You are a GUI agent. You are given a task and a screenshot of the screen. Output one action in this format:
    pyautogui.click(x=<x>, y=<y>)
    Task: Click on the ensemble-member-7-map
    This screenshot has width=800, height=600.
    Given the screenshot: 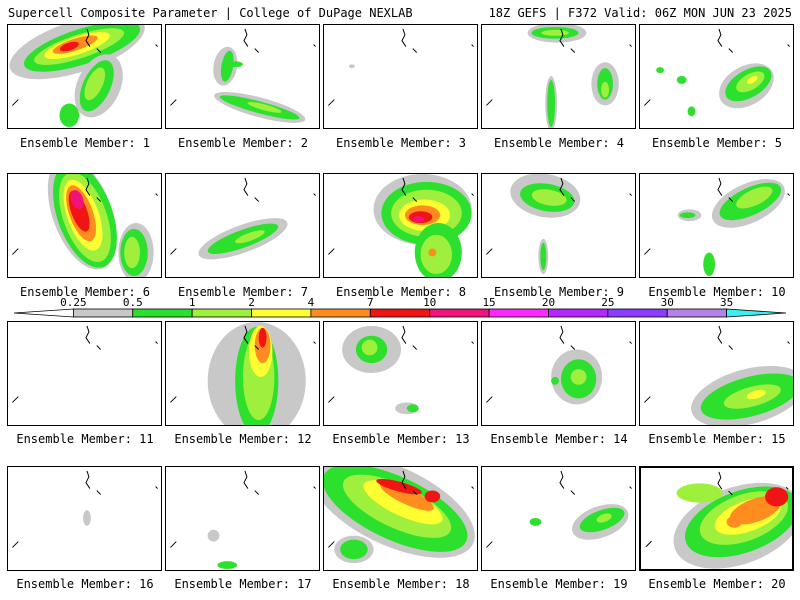 What is the action you would take?
    pyautogui.click(x=242, y=225)
    